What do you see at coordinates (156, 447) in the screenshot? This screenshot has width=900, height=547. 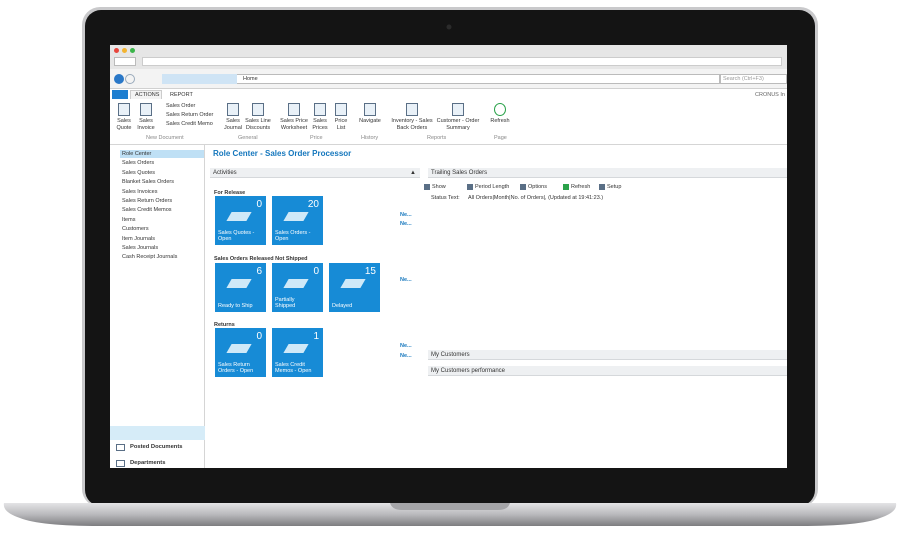 I see `nav-section: Posted Documents` at bounding box center [156, 447].